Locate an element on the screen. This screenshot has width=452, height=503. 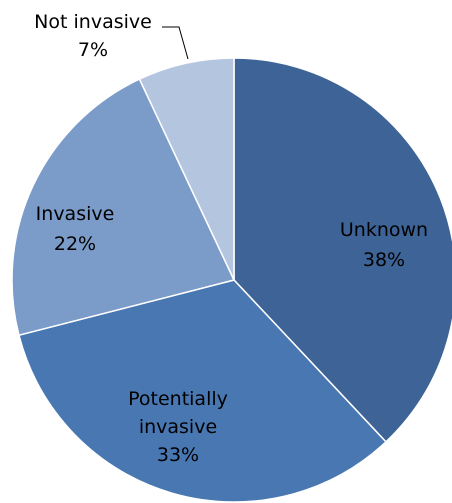
data-label-unknown: Unknown 38% is located at coordinates (384, 245).